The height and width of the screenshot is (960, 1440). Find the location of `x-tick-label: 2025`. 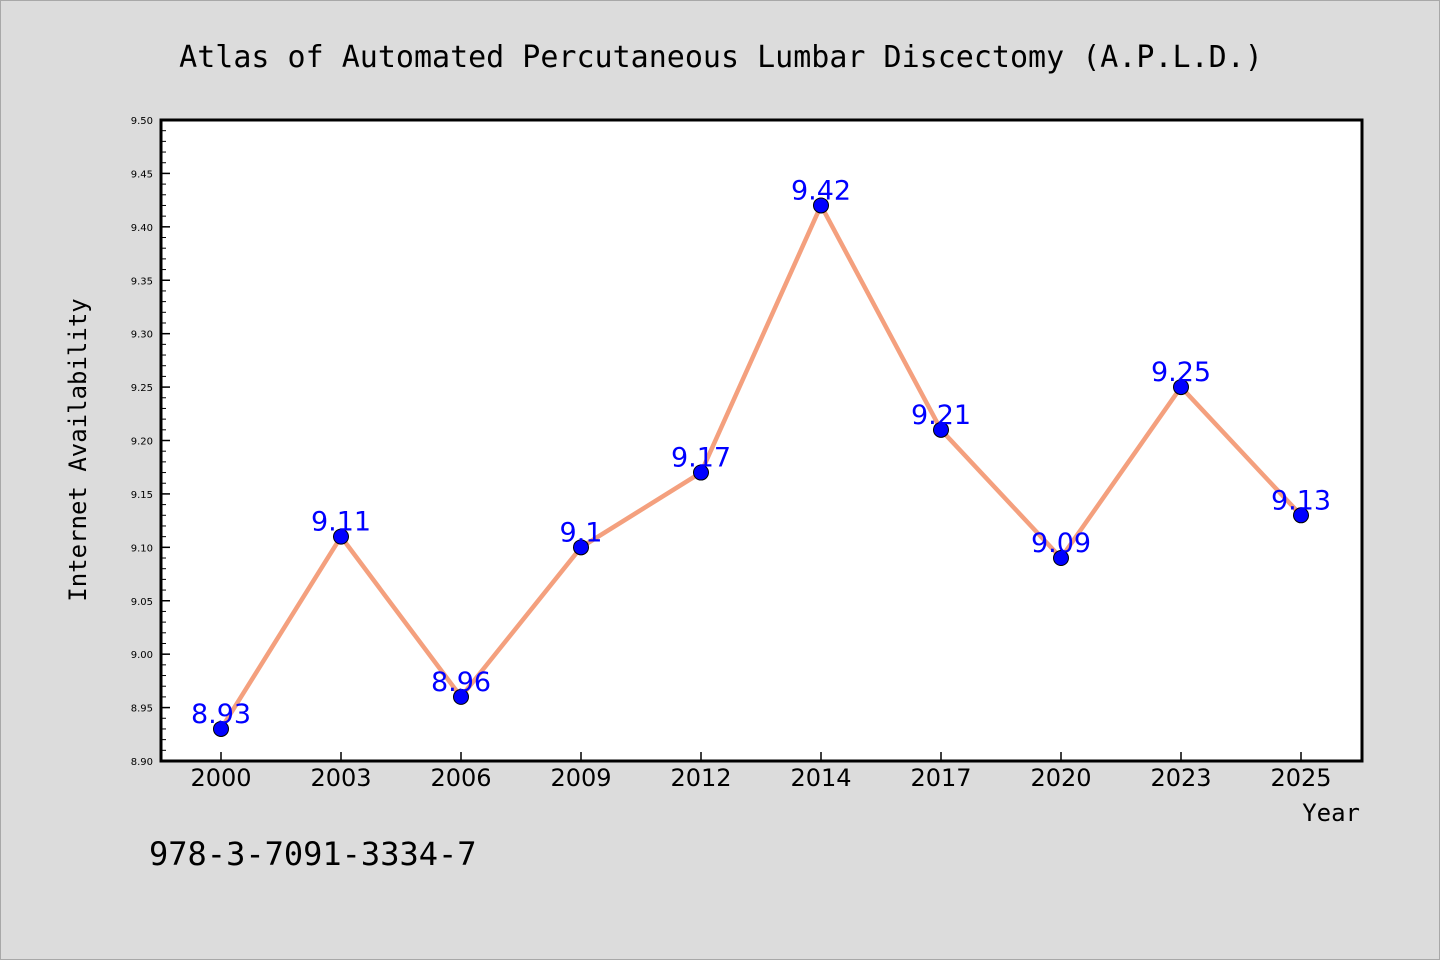

x-tick-label: 2025 is located at coordinates (1300, 778).